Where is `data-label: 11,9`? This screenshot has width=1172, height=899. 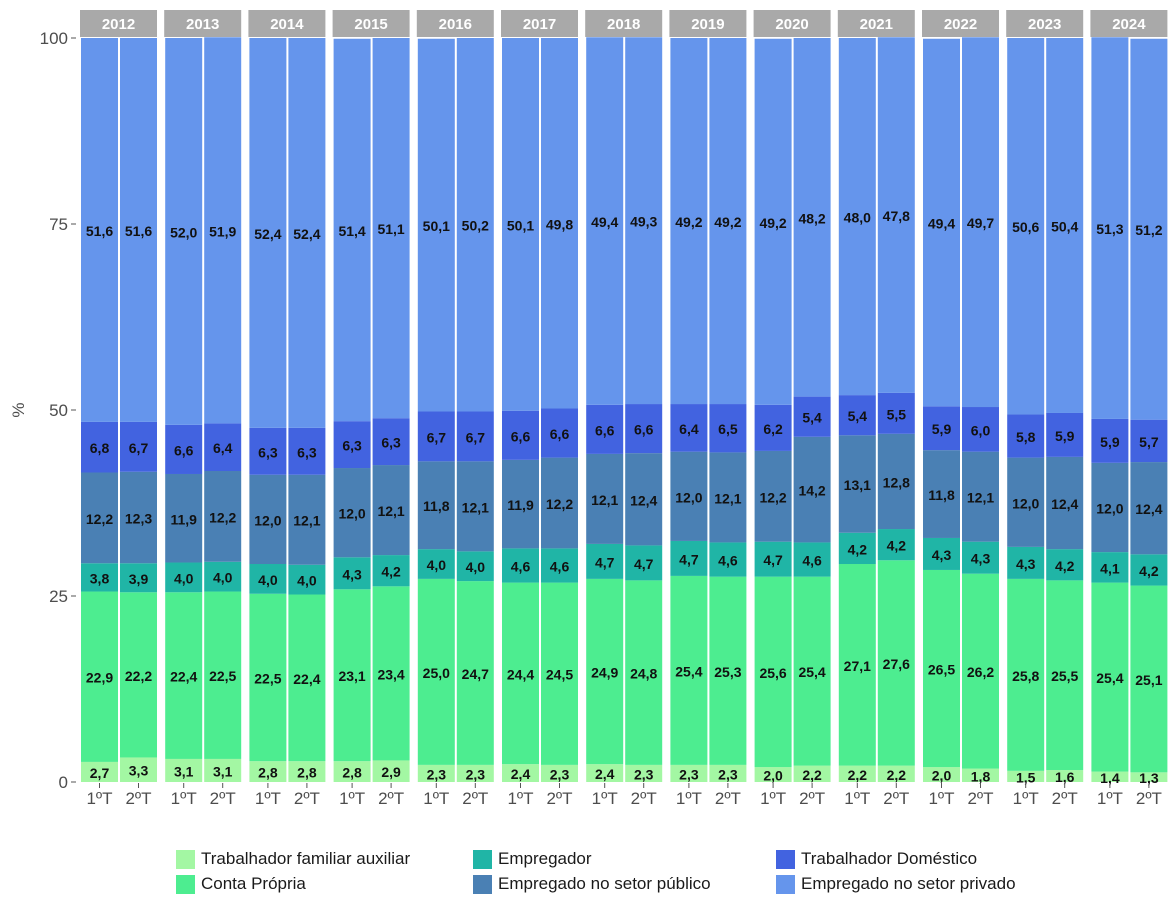 data-label: 11,9 is located at coordinates (520, 505).